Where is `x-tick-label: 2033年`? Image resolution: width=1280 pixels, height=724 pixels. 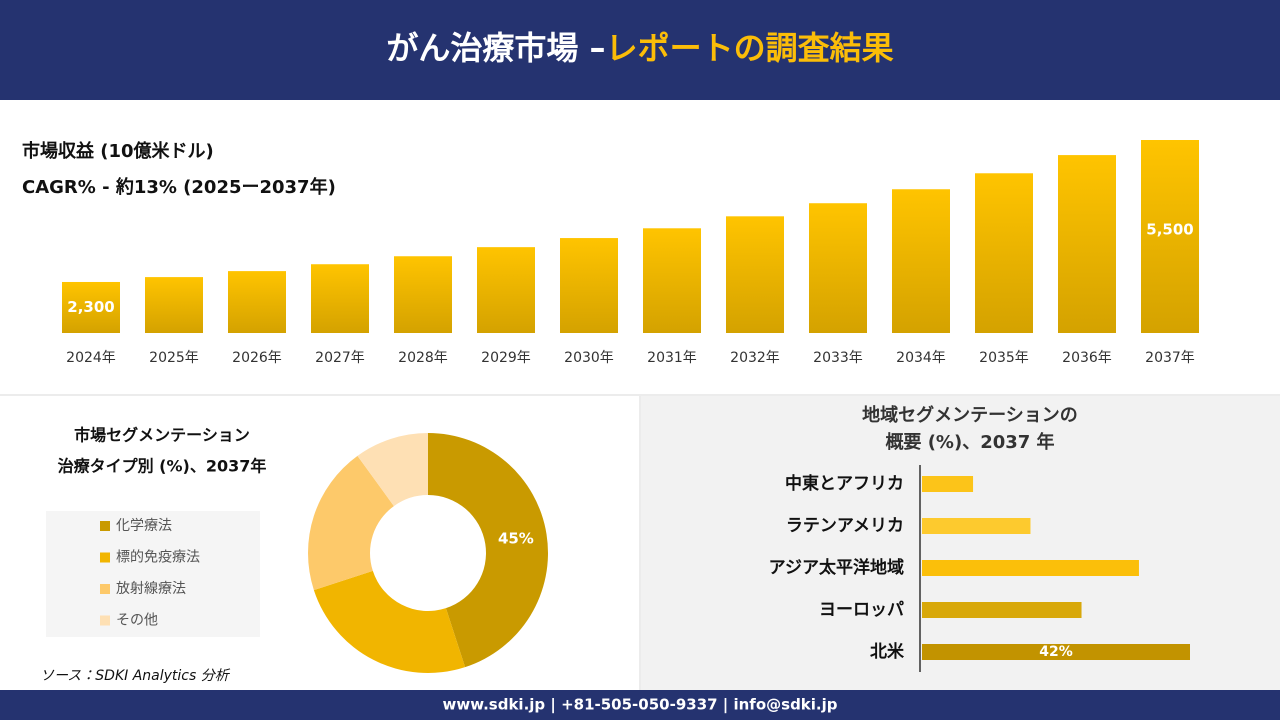
x-tick-label: 2033年 is located at coordinates (838, 358).